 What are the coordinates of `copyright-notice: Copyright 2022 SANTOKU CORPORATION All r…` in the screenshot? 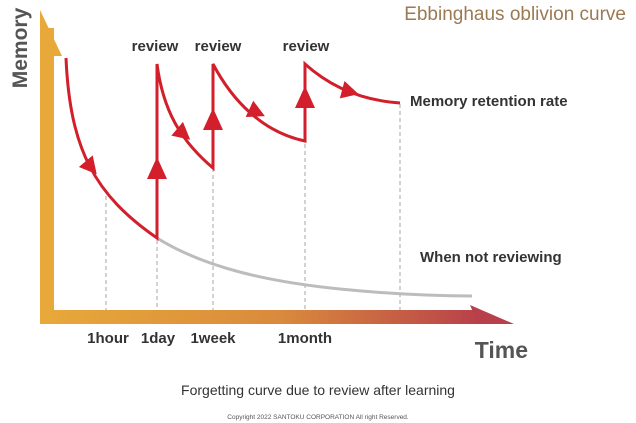 It's located at (318, 417).